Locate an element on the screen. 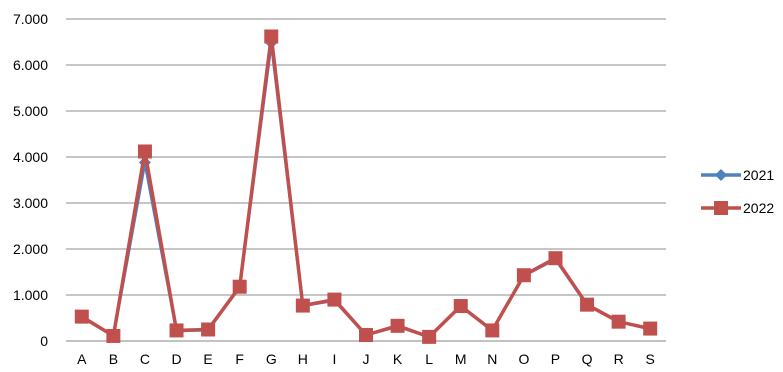  x-tick-label: Q is located at coordinates (587, 359).